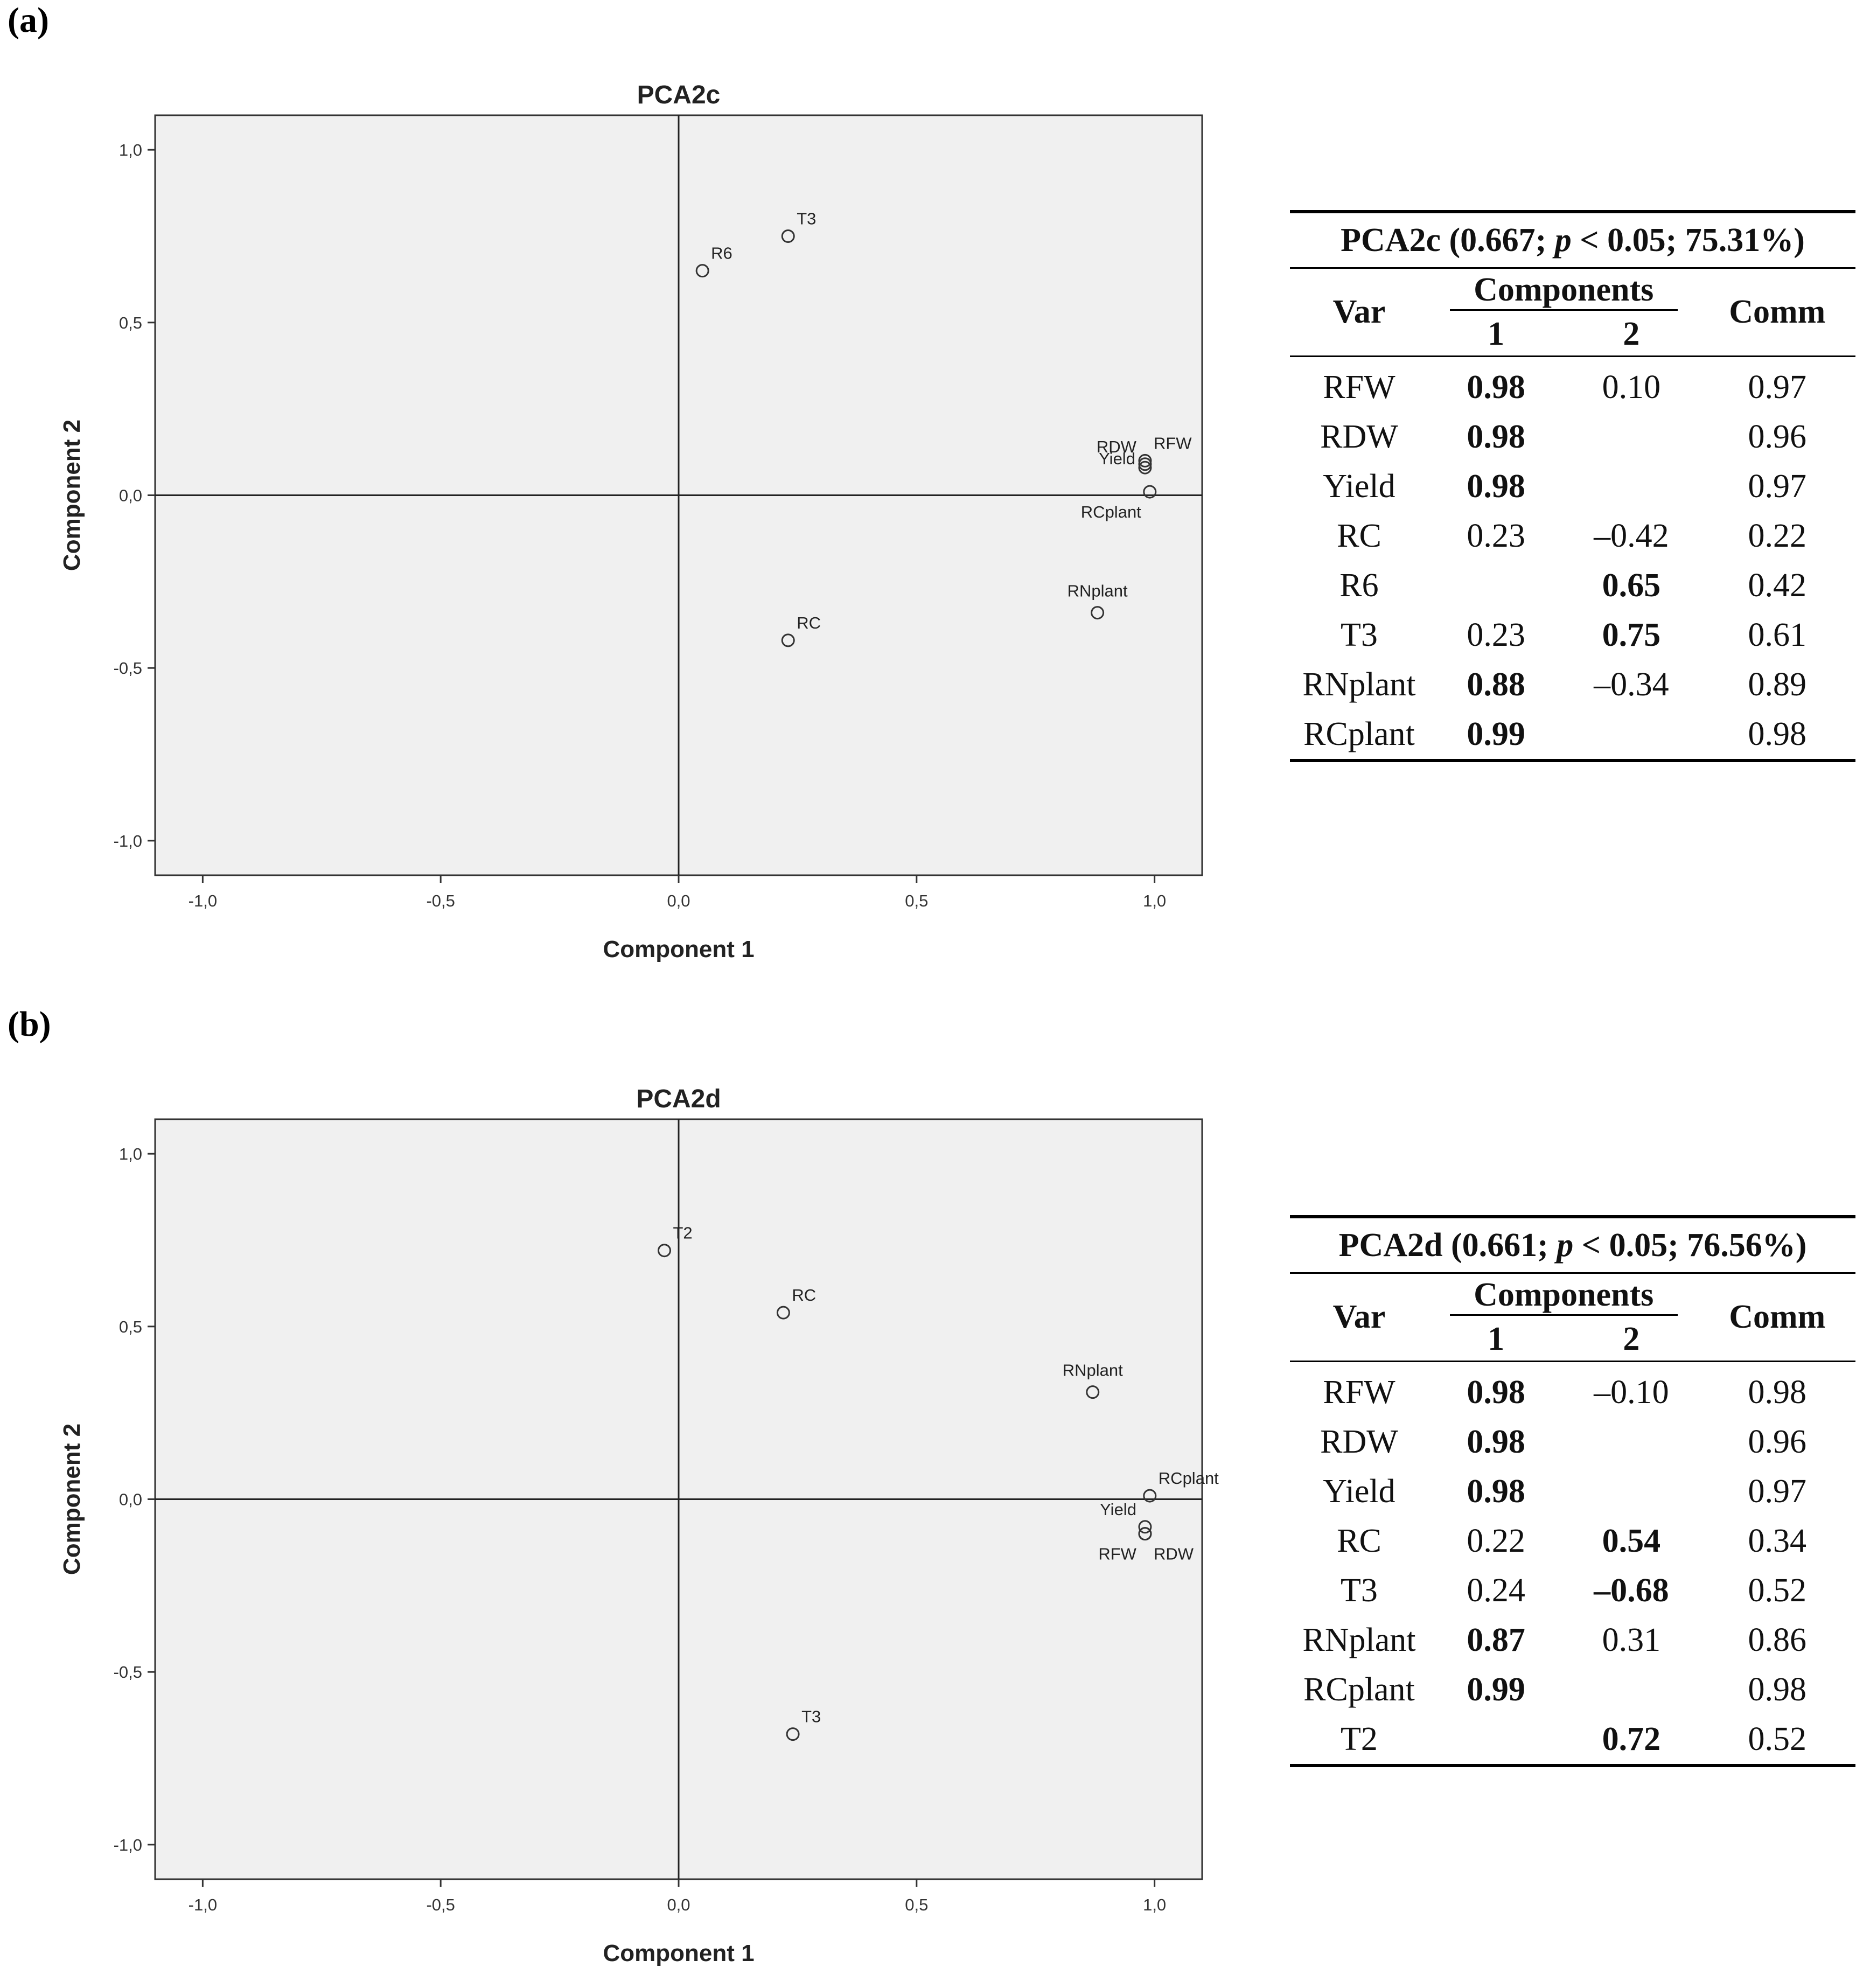  What do you see at coordinates (1572, 385) in the screenshot?
I see `table-row: RFW 0.98 0.10 0.97` at bounding box center [1572, 385].